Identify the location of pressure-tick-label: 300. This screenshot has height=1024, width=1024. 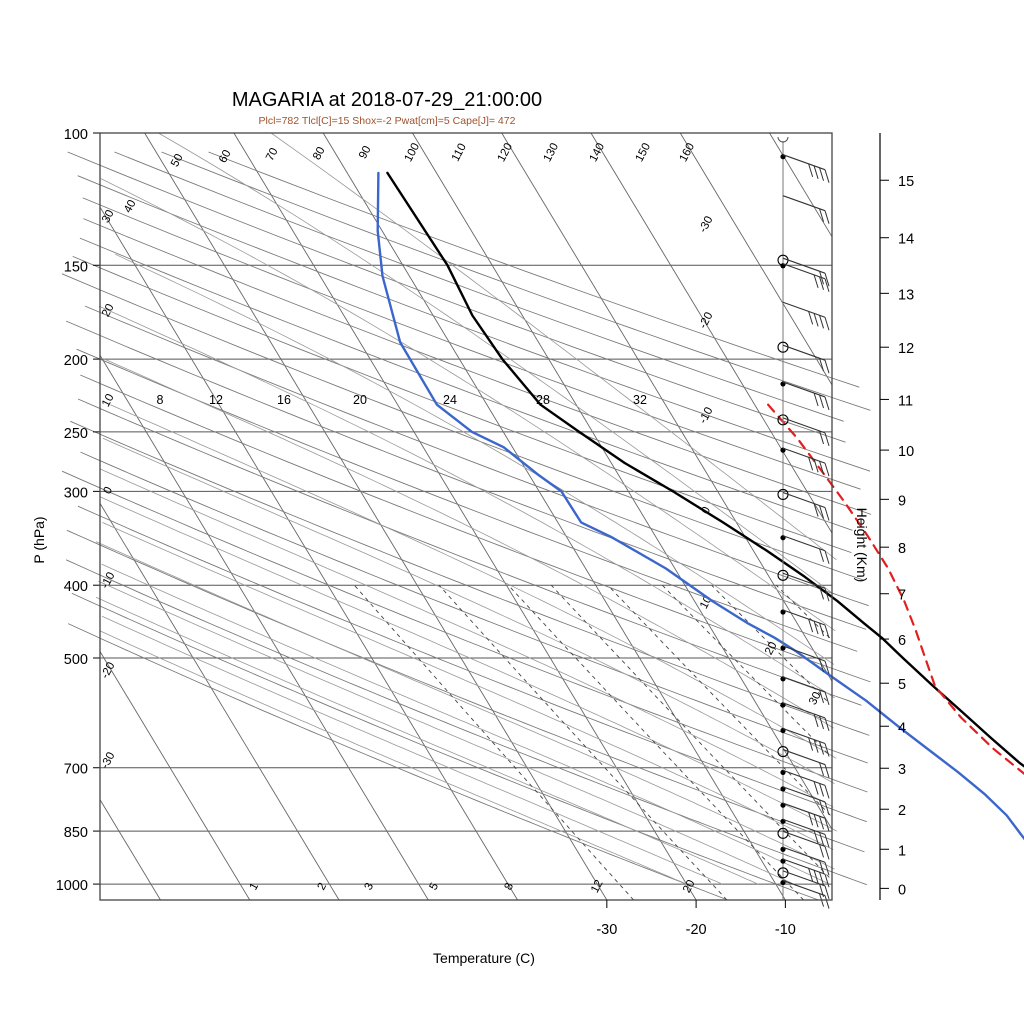
(76, 493).